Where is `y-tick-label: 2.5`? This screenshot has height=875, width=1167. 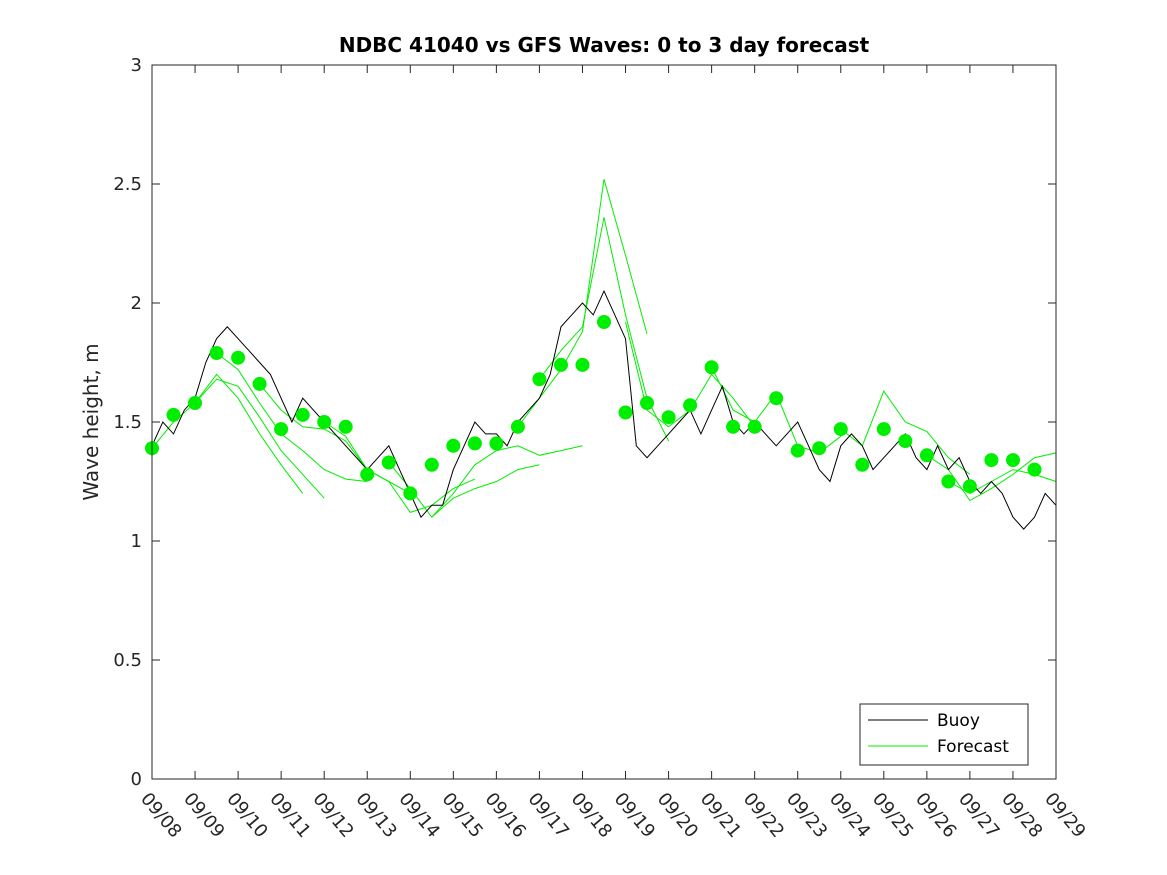 y-tick-label: 2.5 is located at coordinates (127, 184).